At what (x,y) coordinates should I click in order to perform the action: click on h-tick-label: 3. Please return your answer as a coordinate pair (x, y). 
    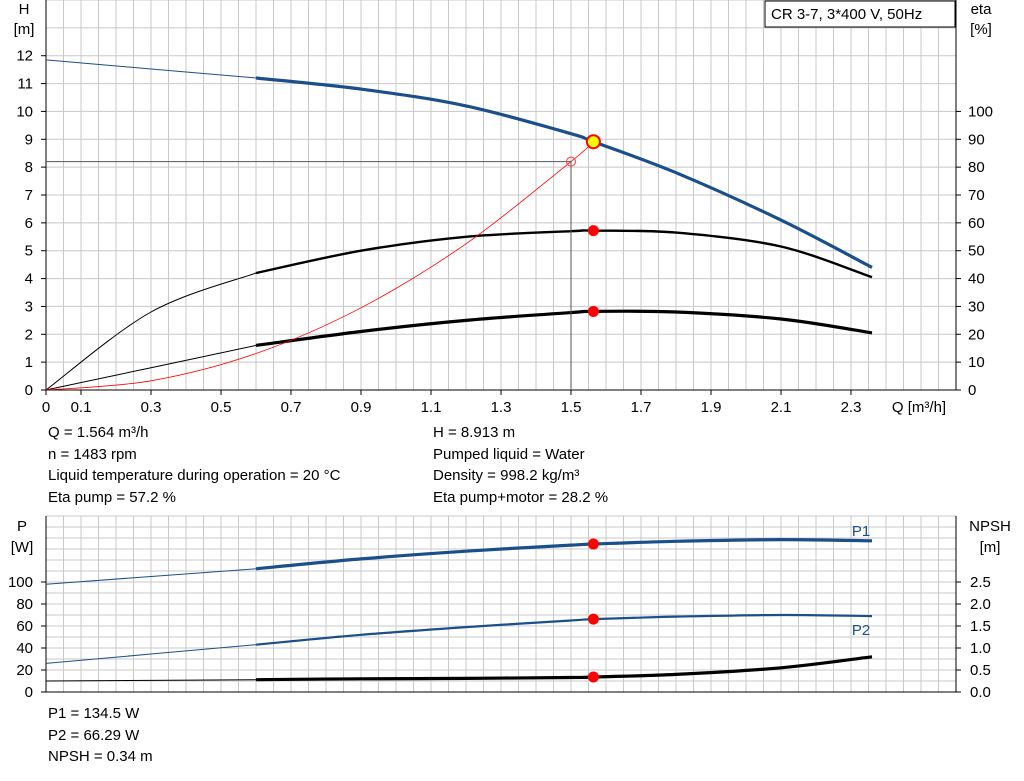
    Looking at the image, I should click on (29, 306).